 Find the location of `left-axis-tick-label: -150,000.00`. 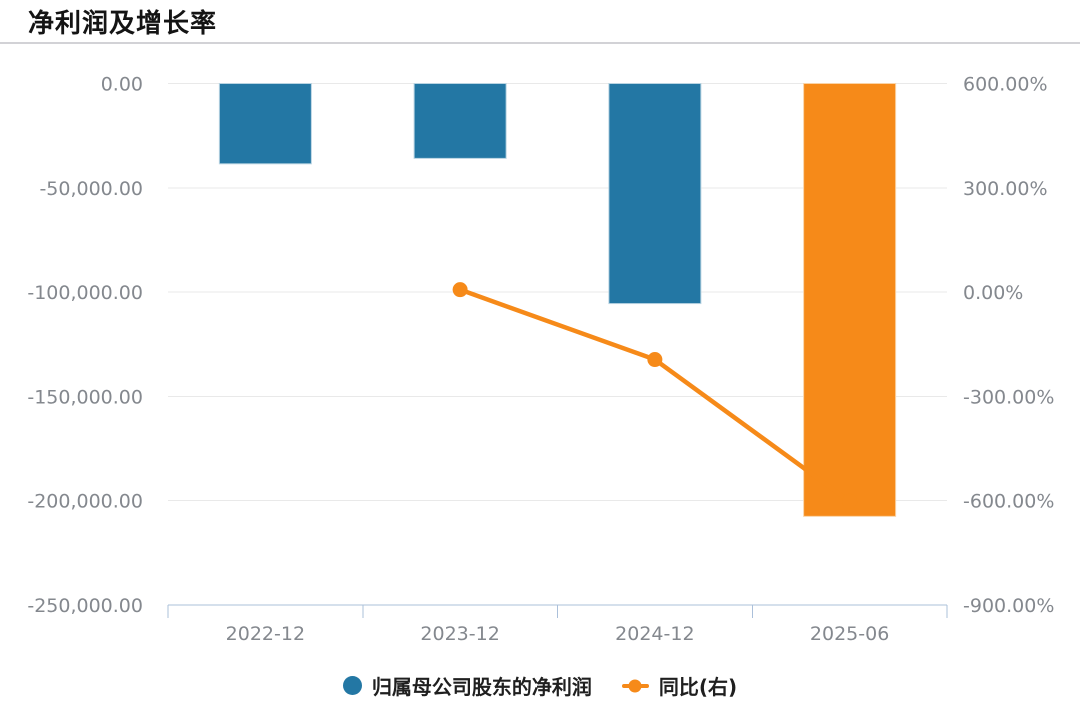

left-axis-tick-label: -150,000.00 is located at coordinates (85, 397).